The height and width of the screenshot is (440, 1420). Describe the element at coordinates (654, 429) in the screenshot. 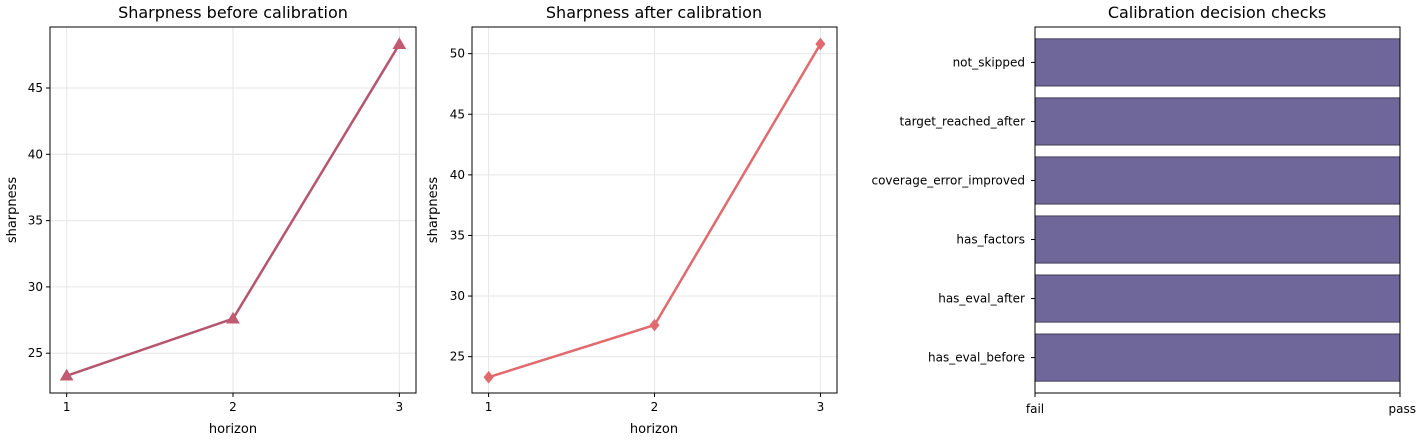

I see `x-axis-label-after: horizon` at that location.